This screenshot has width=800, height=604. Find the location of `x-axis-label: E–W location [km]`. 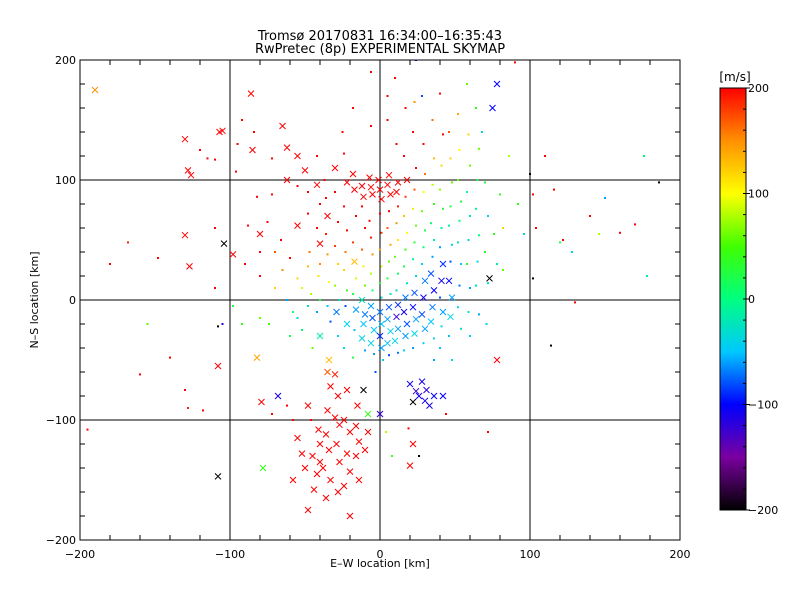

x-axis-label: E–W location [km] is located at coordinates (380, 563).